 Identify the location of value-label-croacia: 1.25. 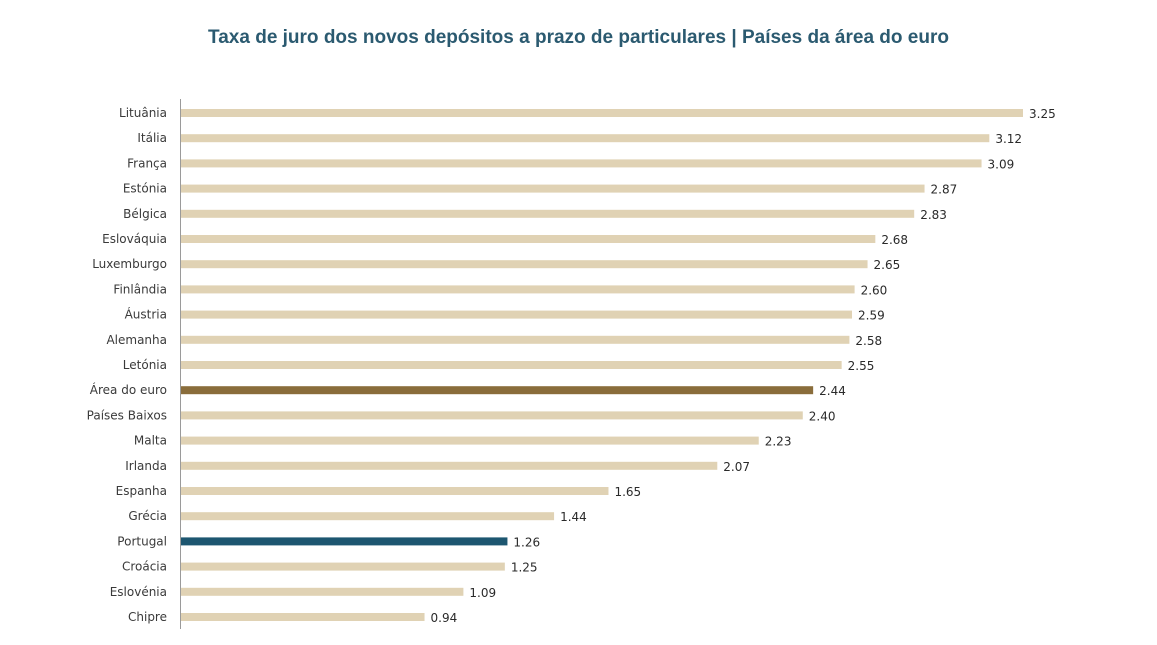
(524, 568).